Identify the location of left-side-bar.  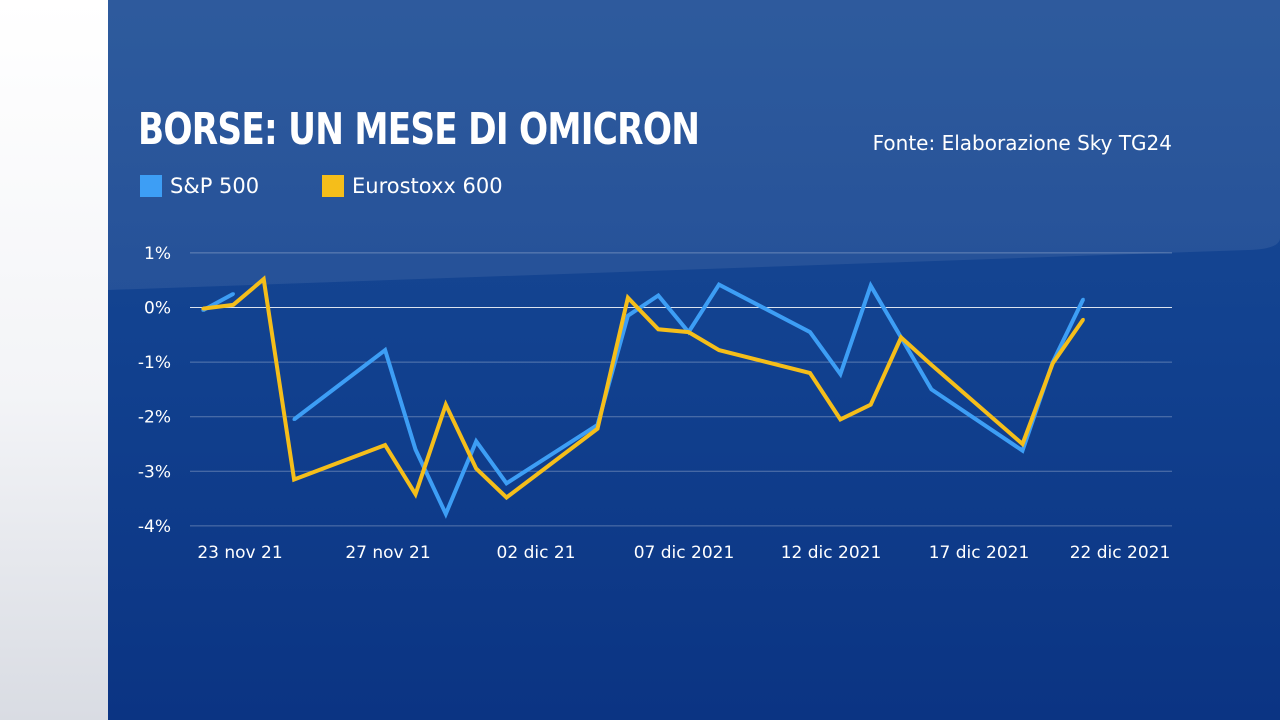
(54, 360).